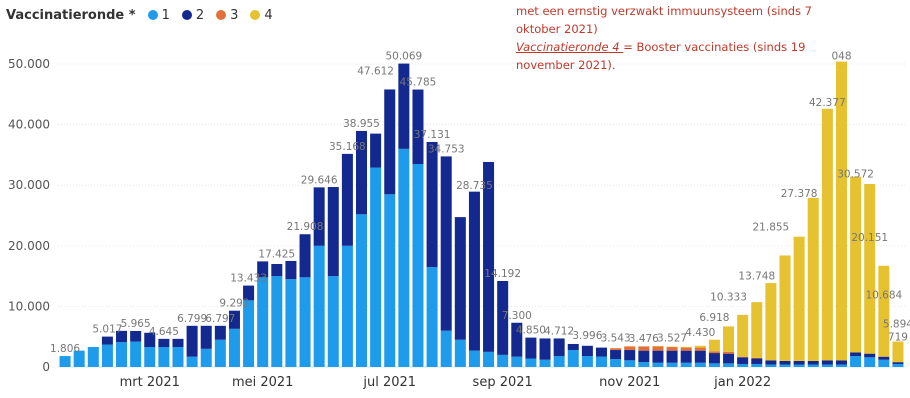 The width and height of the screenshot is (910, 398). What do you see at coordinates (227, 15) in the screenshot?
I see `legend-item-3: 3` at bounding box center [227, 15].